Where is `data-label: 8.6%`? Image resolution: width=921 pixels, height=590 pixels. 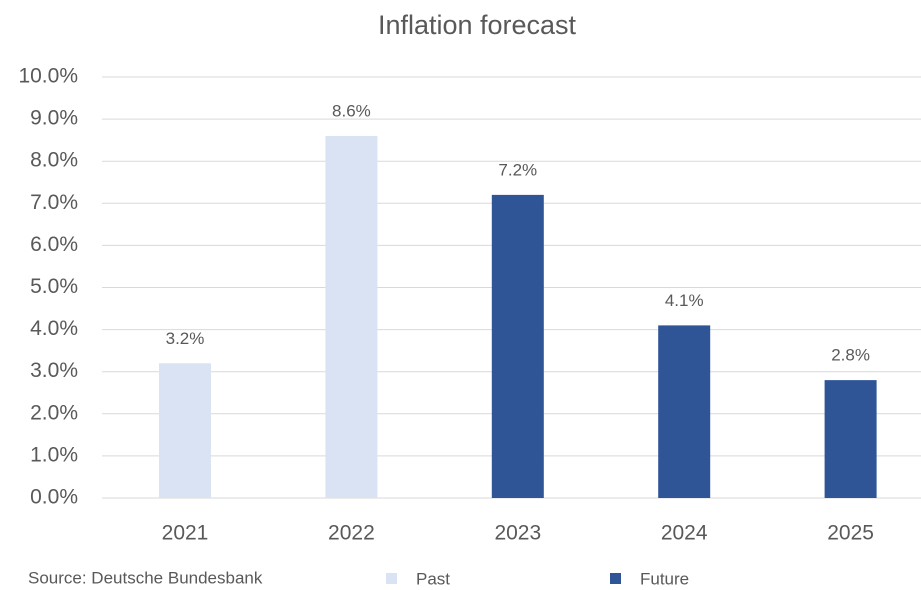 data-label: 8.6% is located at coordinates (351, 110).